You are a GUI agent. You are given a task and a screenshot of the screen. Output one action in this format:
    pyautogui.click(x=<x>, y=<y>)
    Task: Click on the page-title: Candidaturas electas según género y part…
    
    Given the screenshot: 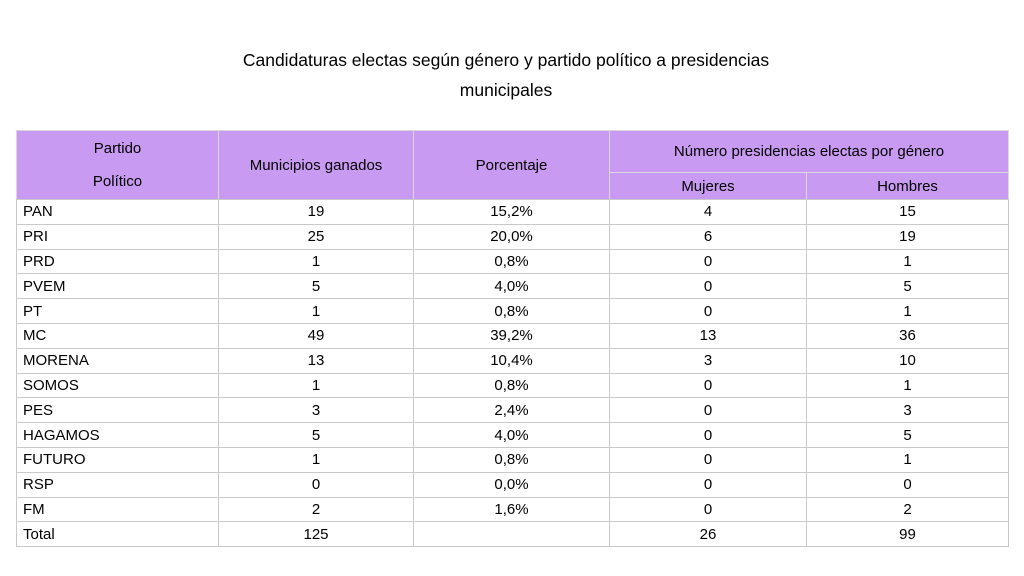 What is the action you would take?
    pyautogui.click(x=506, y=75)
    